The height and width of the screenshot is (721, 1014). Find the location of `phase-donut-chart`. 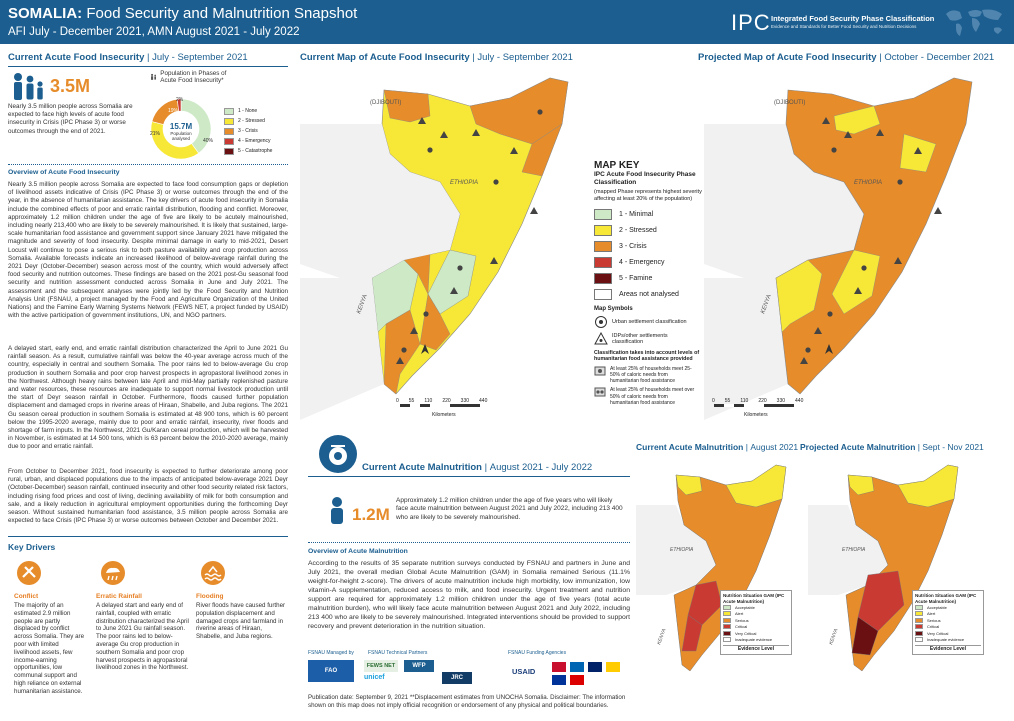

phase-donut-chart is located at coordinates (181, 129).